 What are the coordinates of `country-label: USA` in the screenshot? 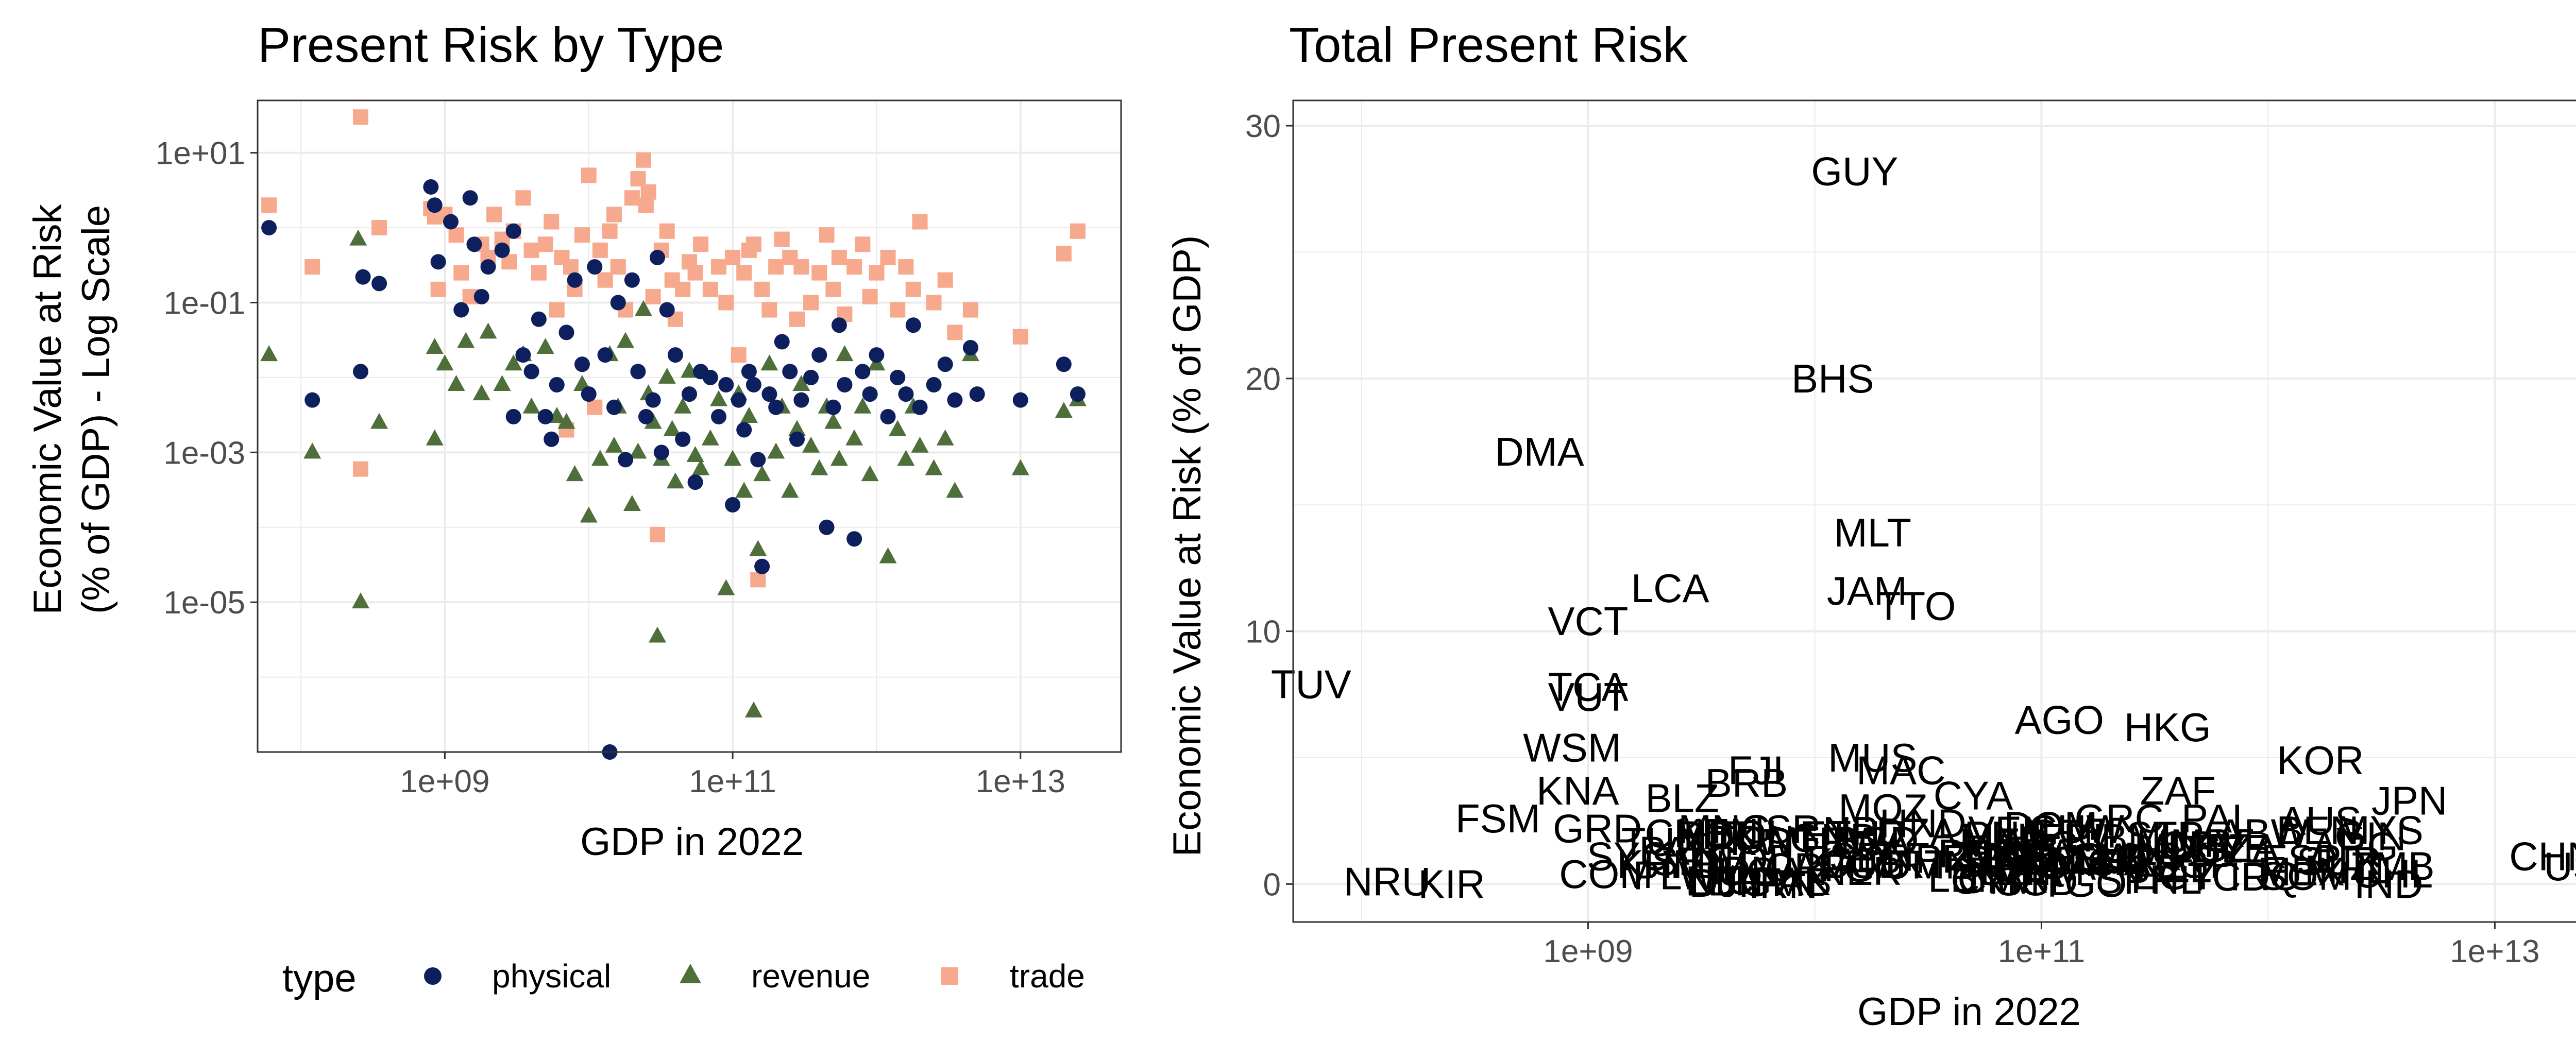 It's located at (2560, 866).